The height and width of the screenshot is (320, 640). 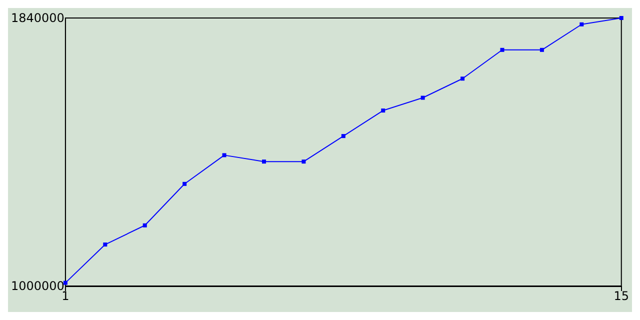 What do you see at coordinates (66, 296) in the screenshot?
I see `x-tick-label: 1` at bounding box center [66, 296].